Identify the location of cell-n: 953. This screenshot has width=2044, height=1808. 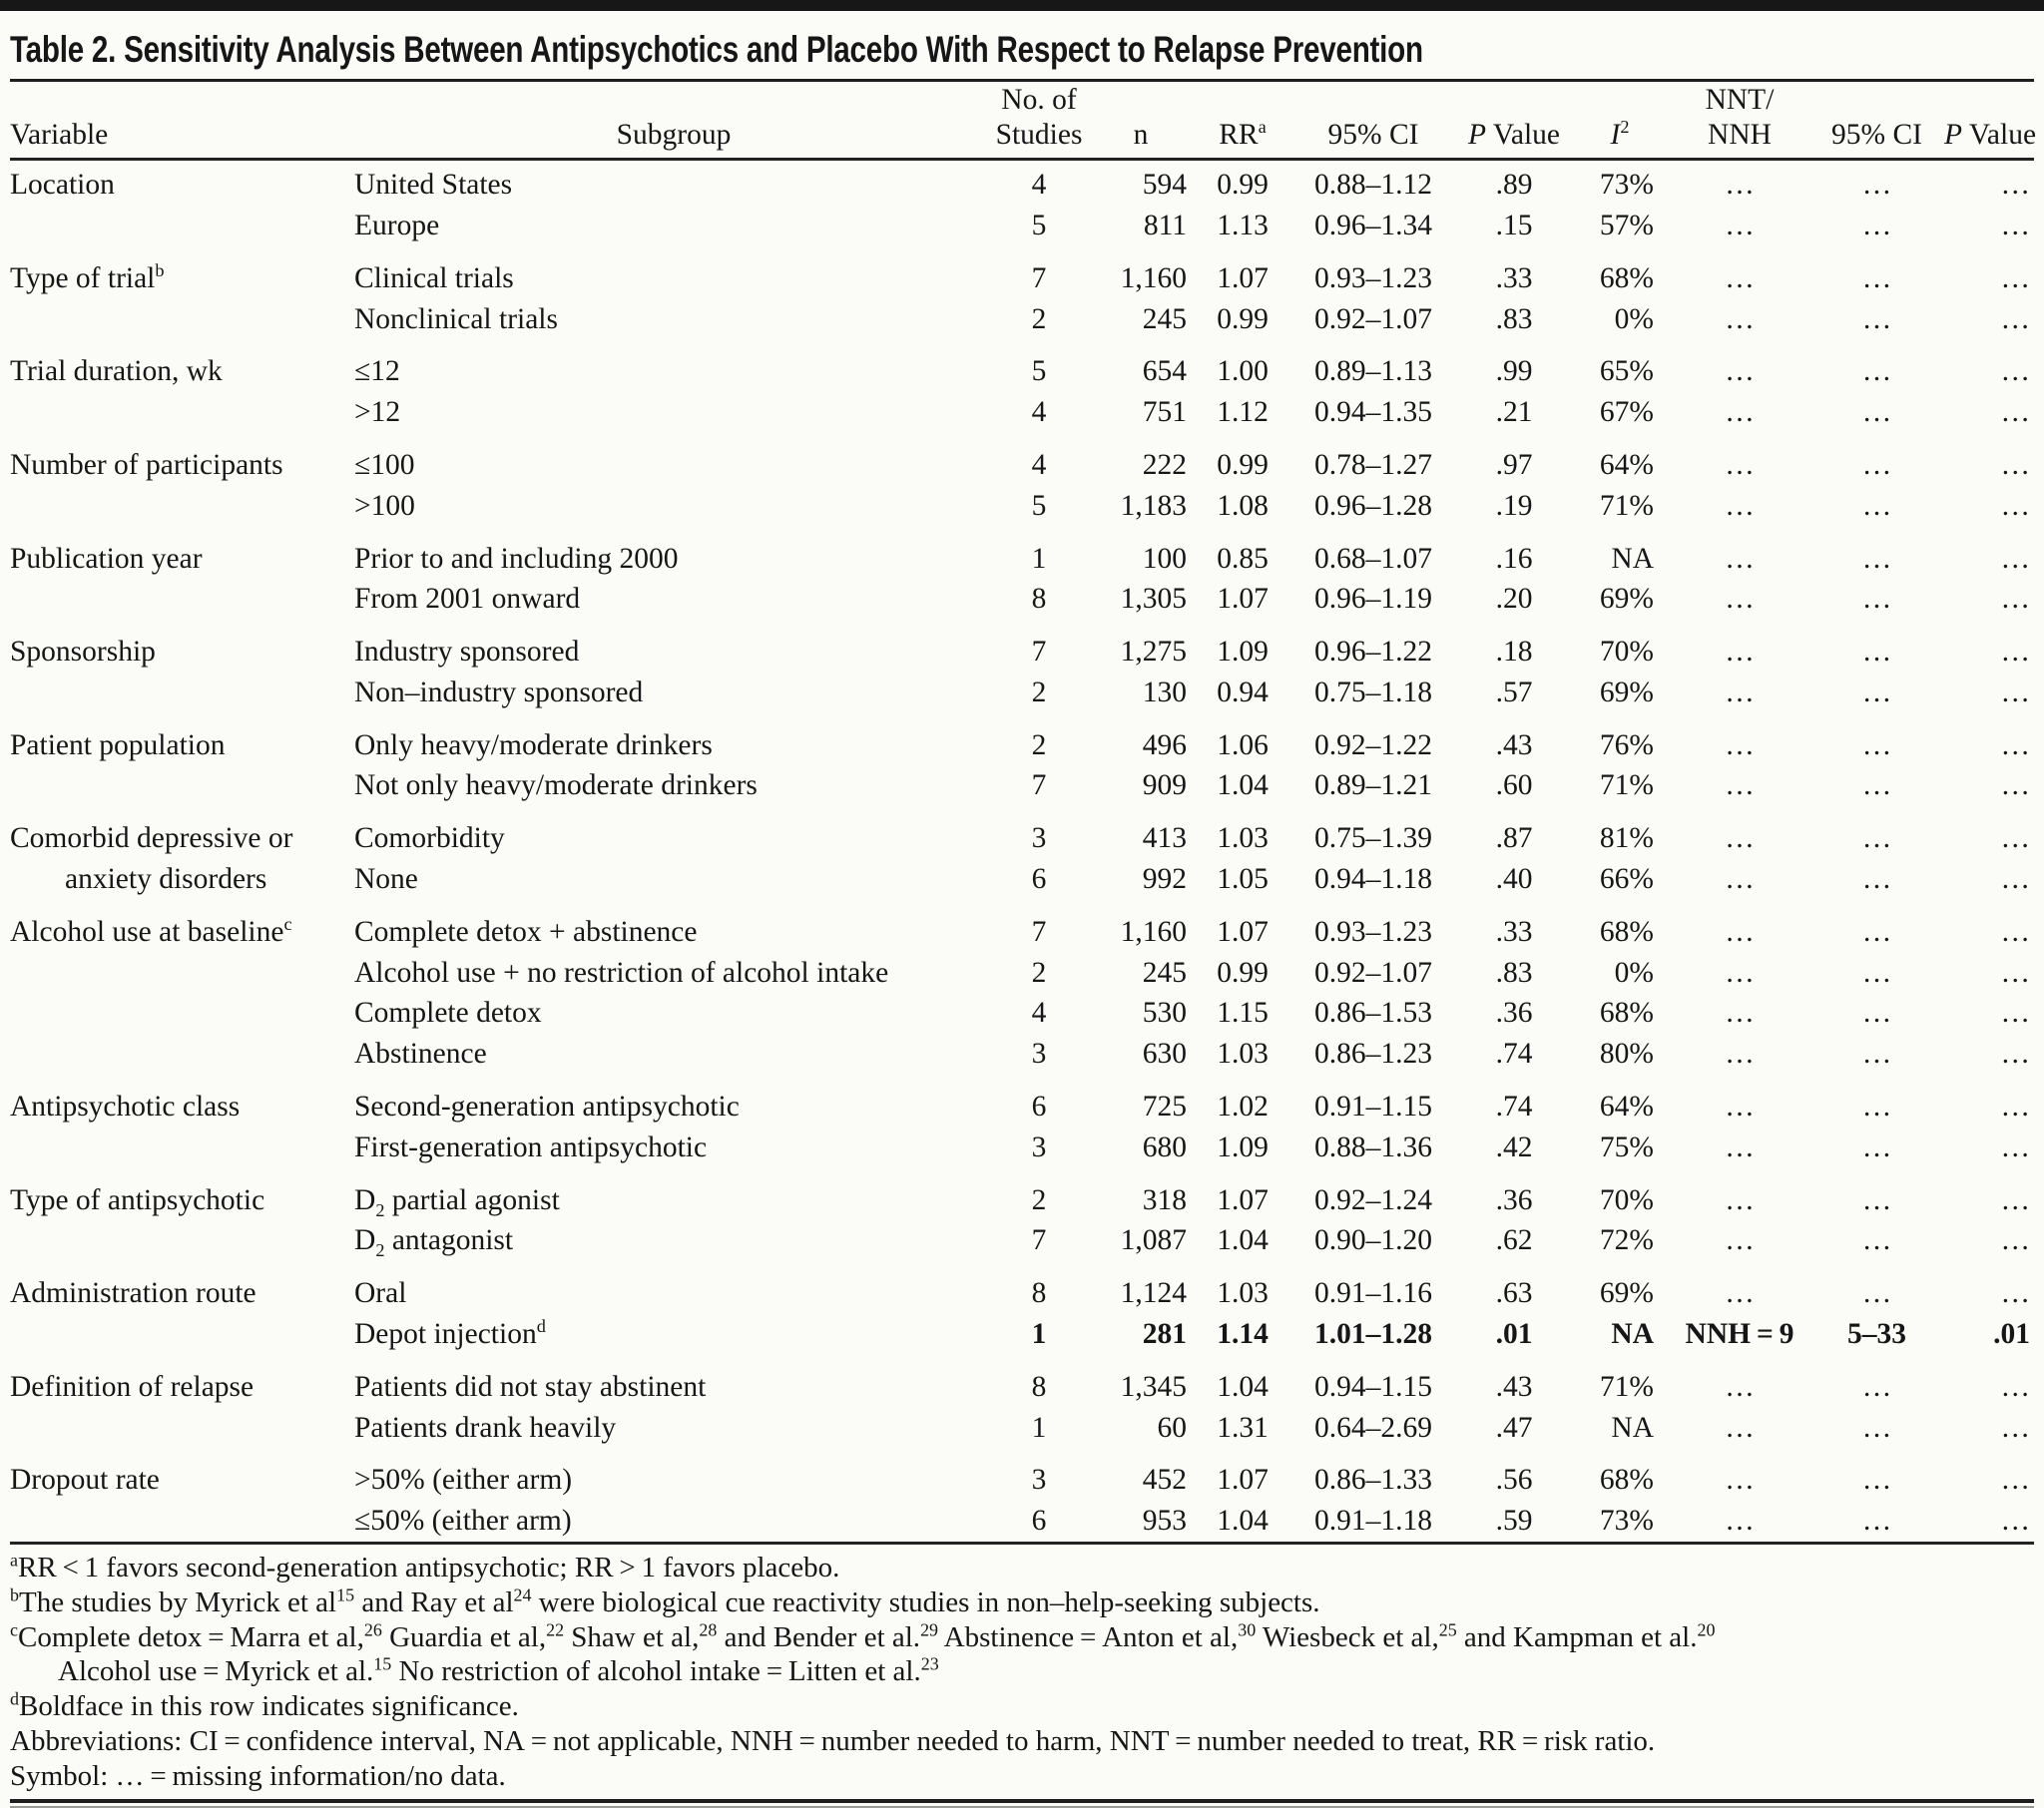
(1164, 1521).